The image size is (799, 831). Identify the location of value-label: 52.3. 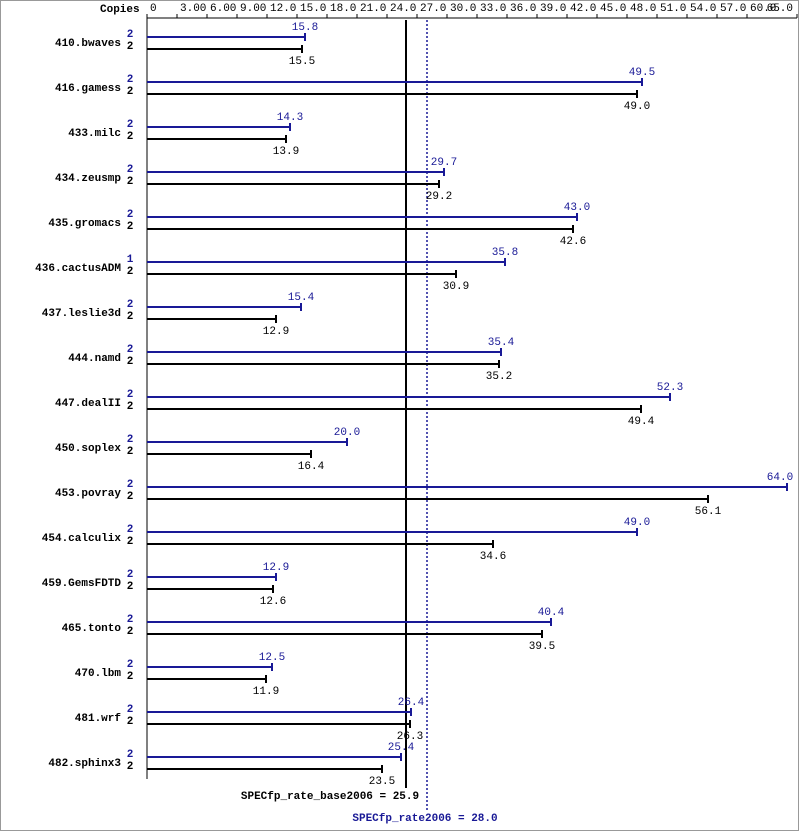
(670, 388).